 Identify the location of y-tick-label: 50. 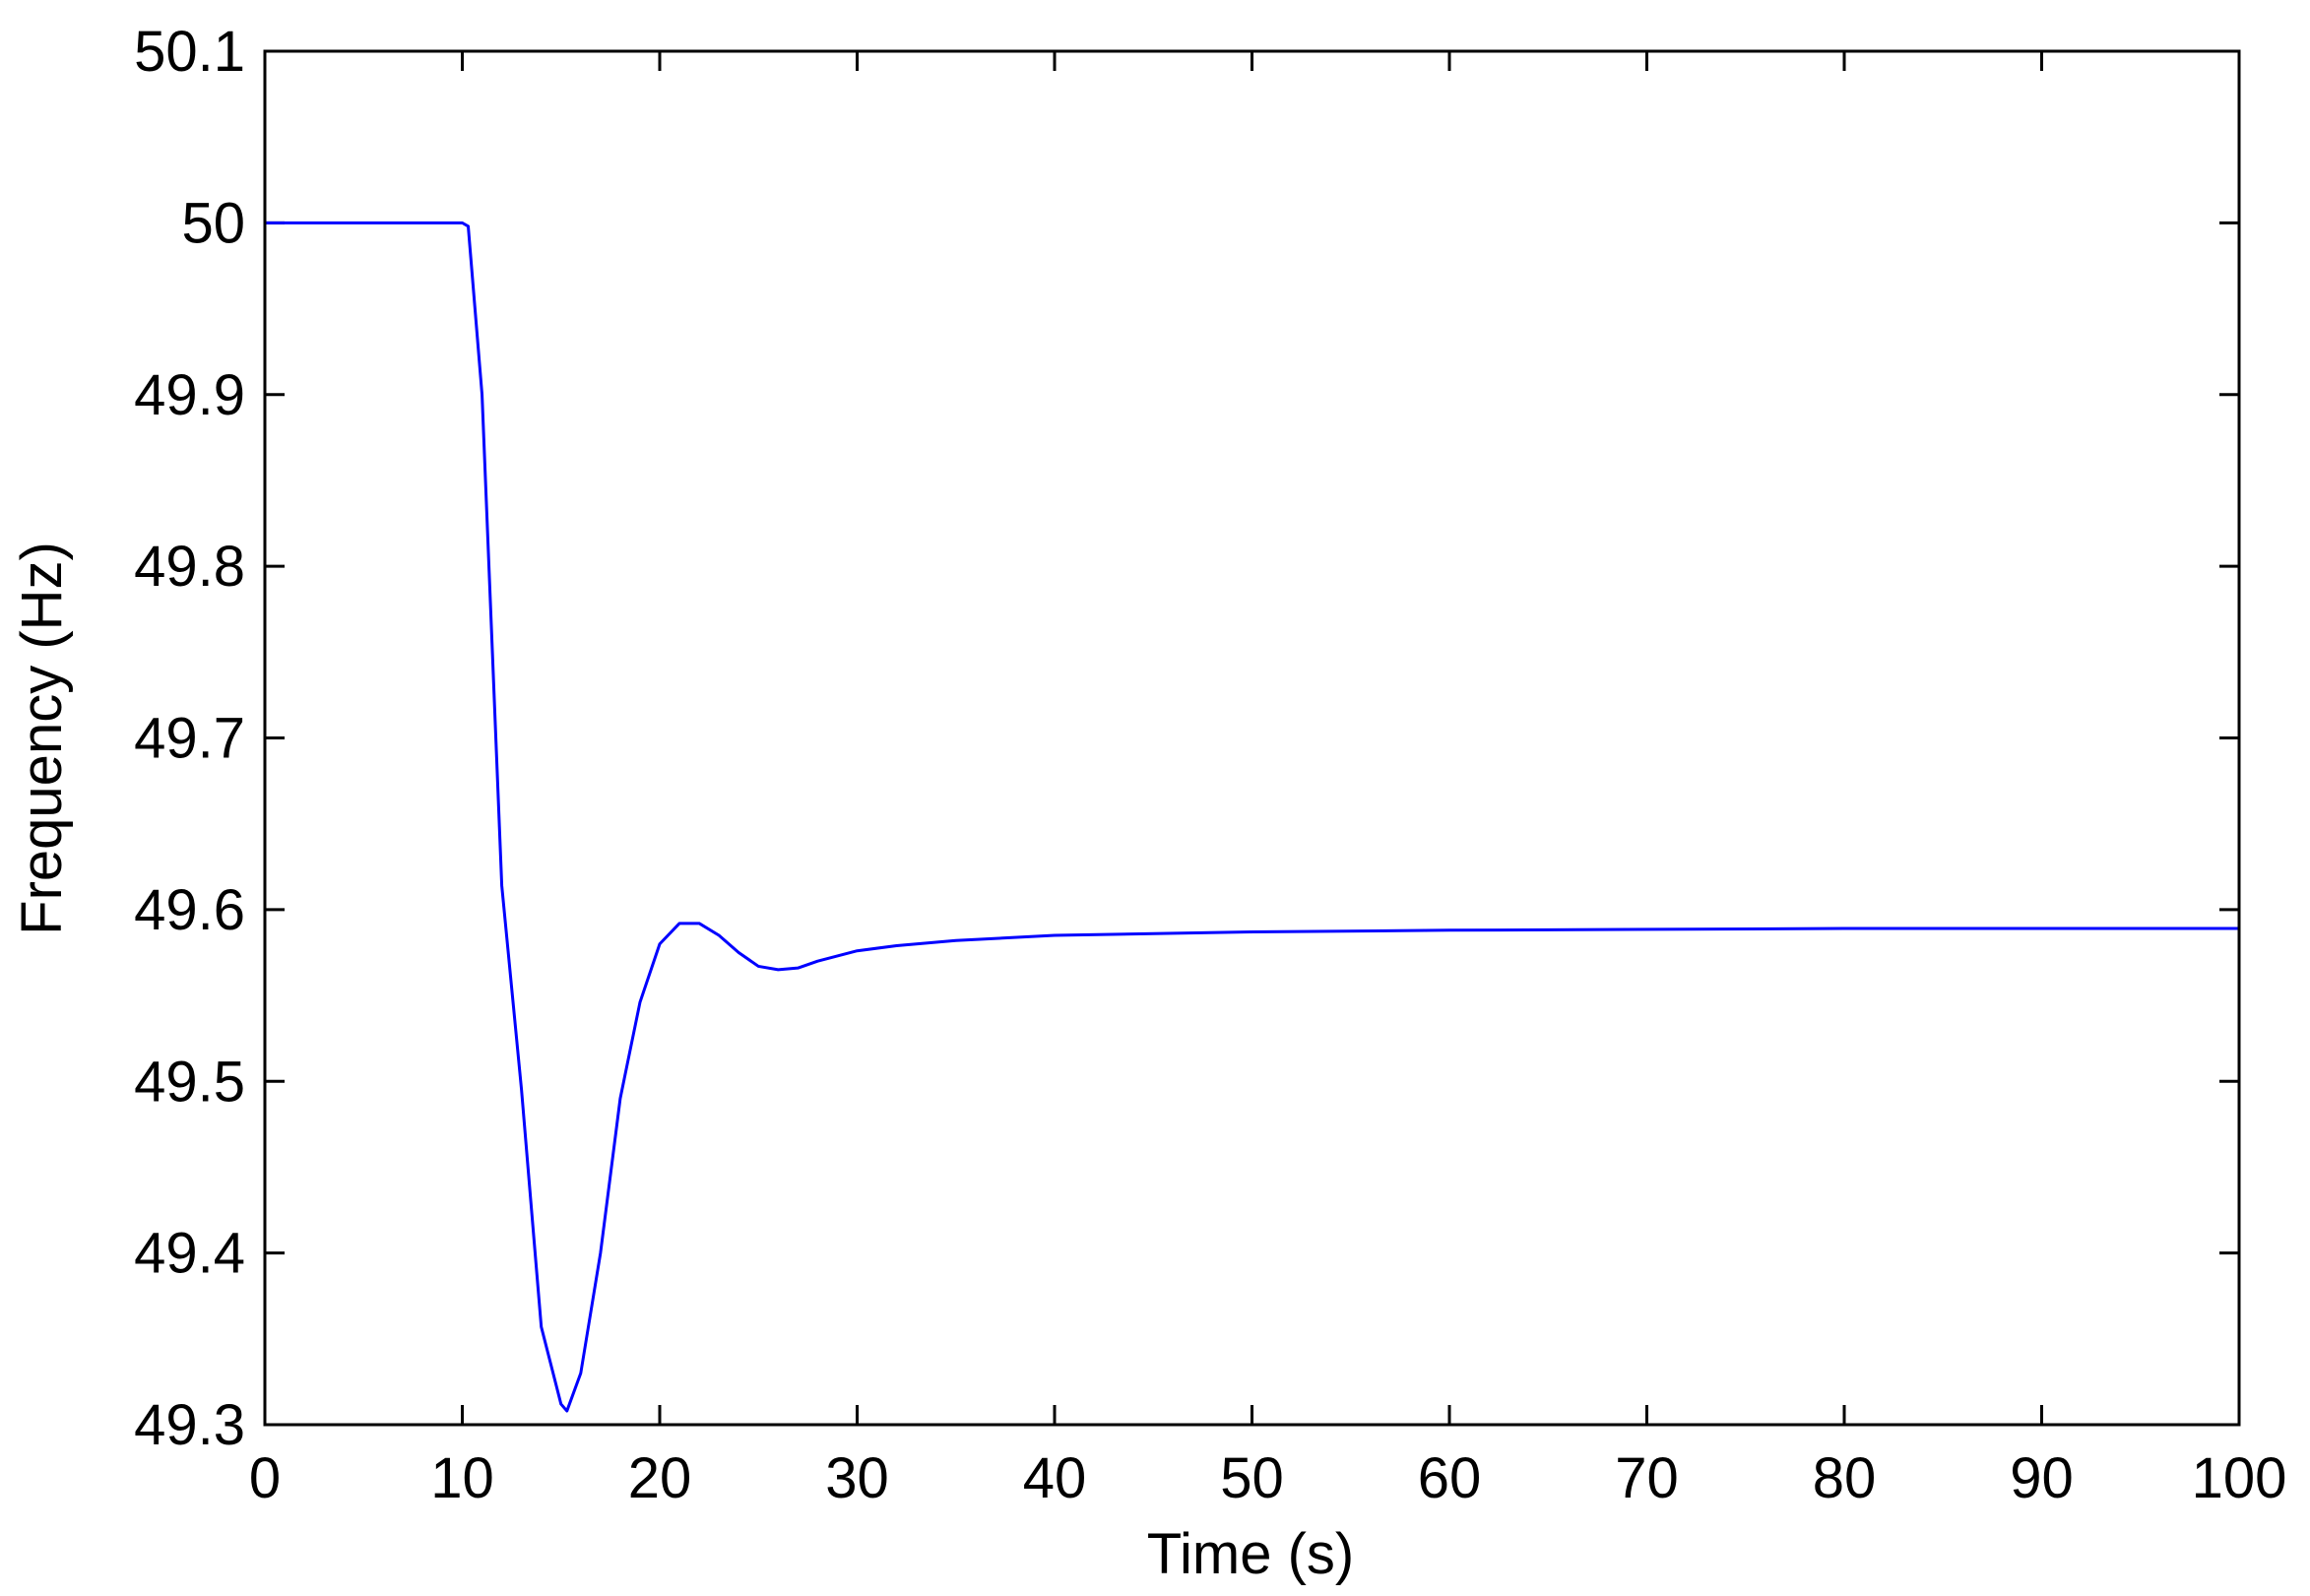
(213, 223).